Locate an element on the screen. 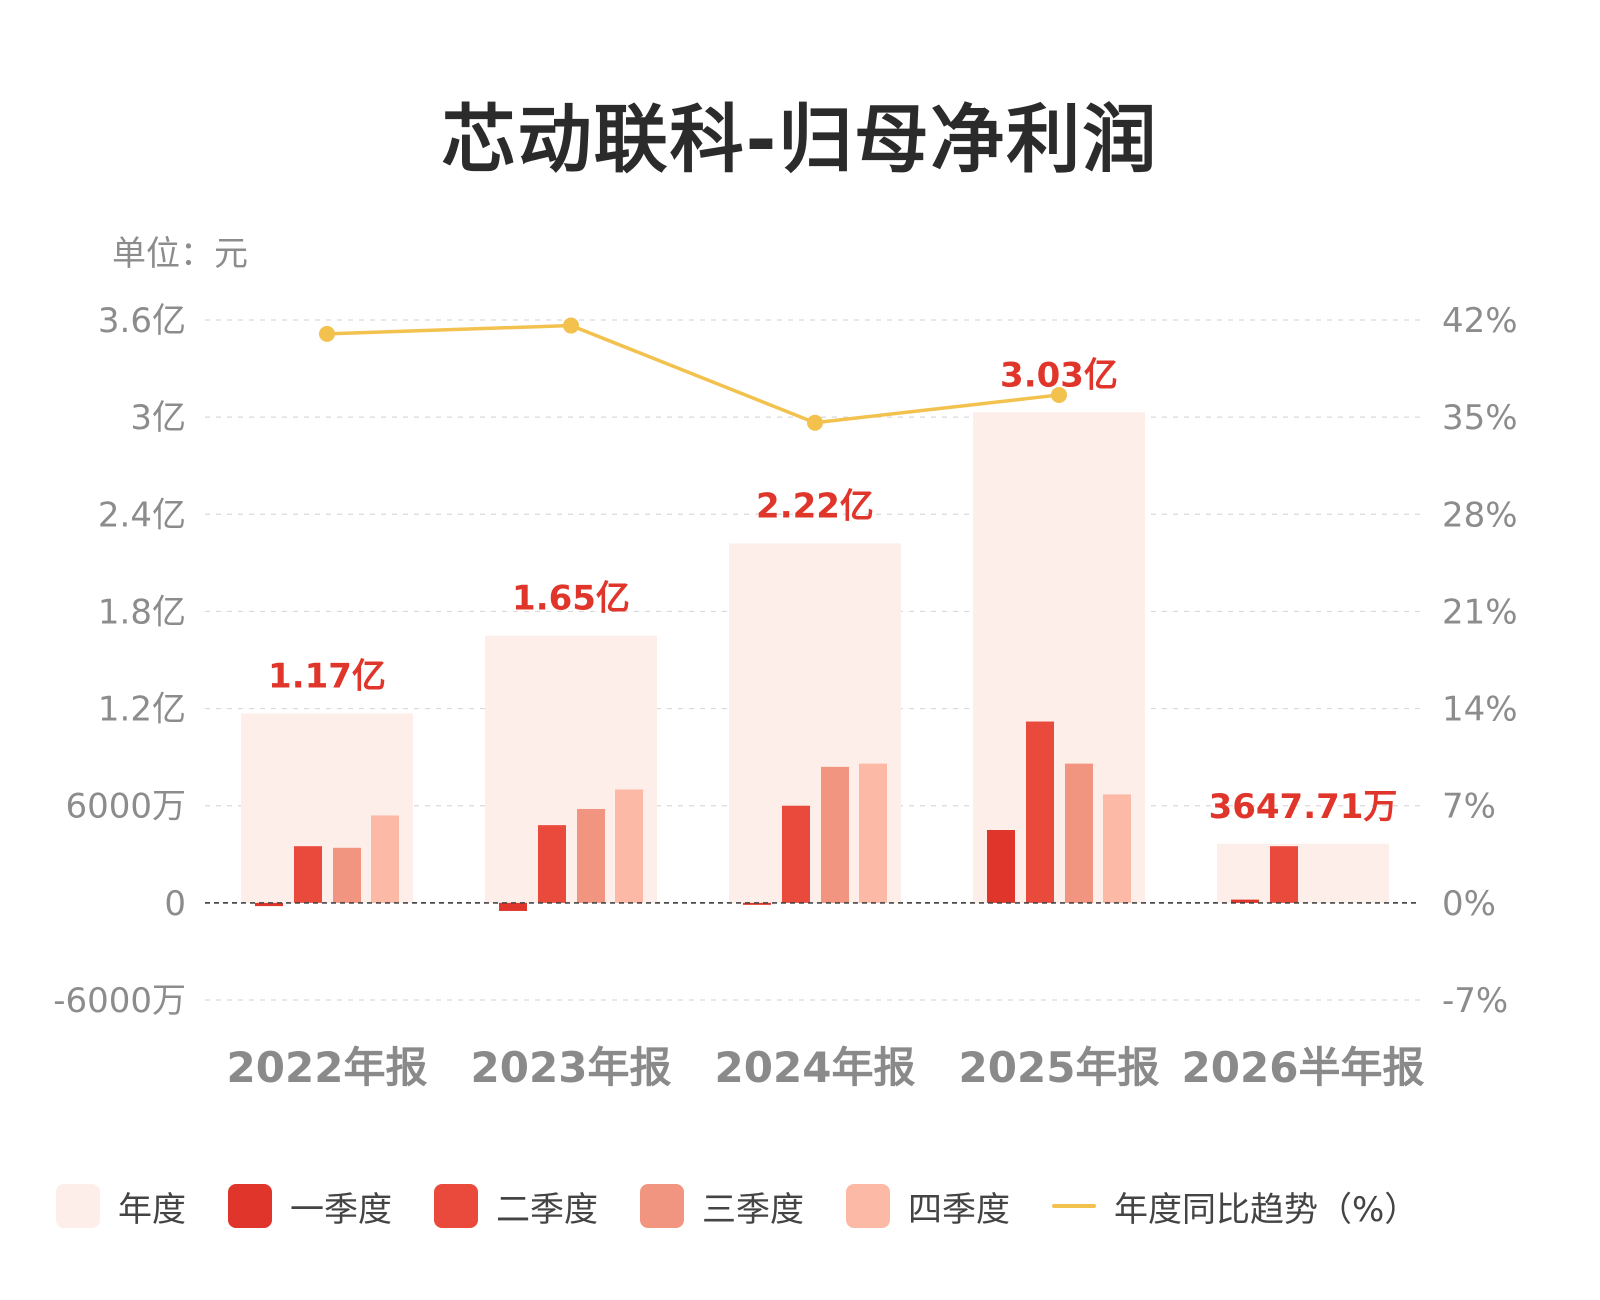  y-right-tick-label: 42% is located at coordinates (1480, 321).